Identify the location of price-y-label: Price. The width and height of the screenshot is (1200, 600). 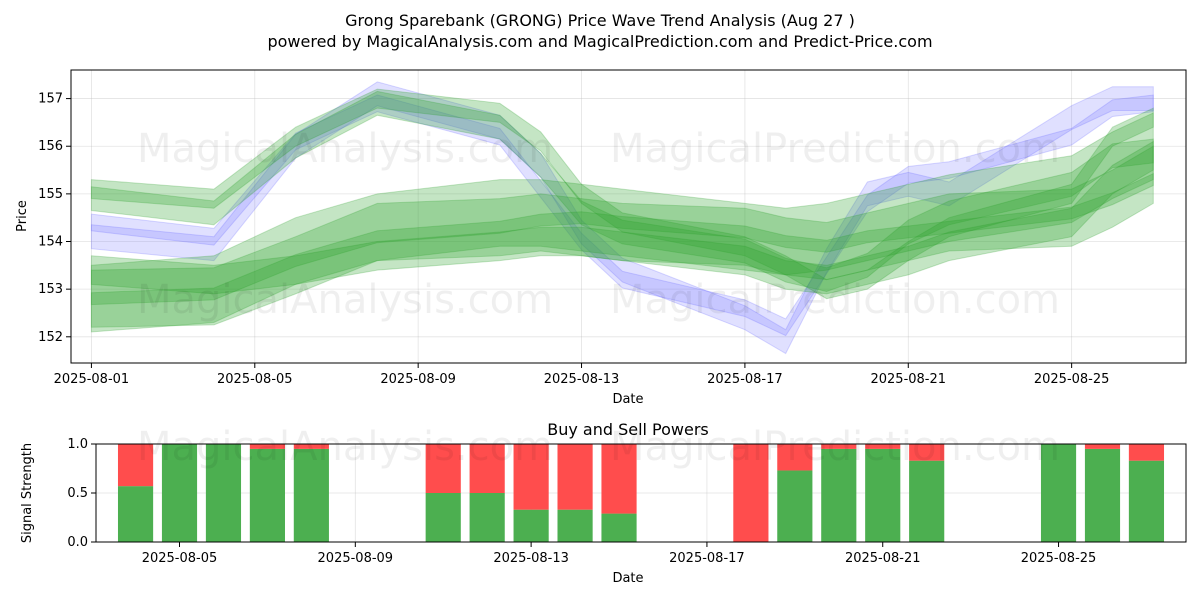
(22, 216).